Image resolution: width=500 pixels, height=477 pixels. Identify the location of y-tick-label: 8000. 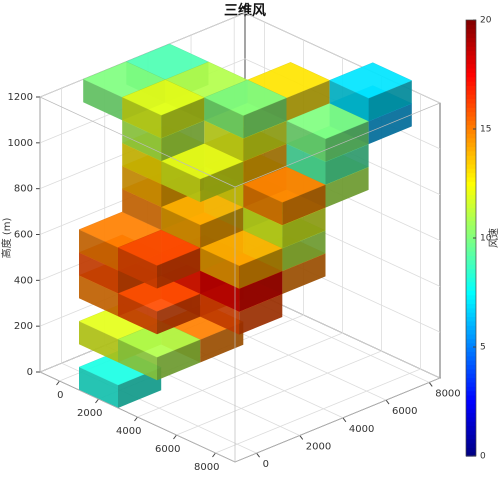
(447, 393).